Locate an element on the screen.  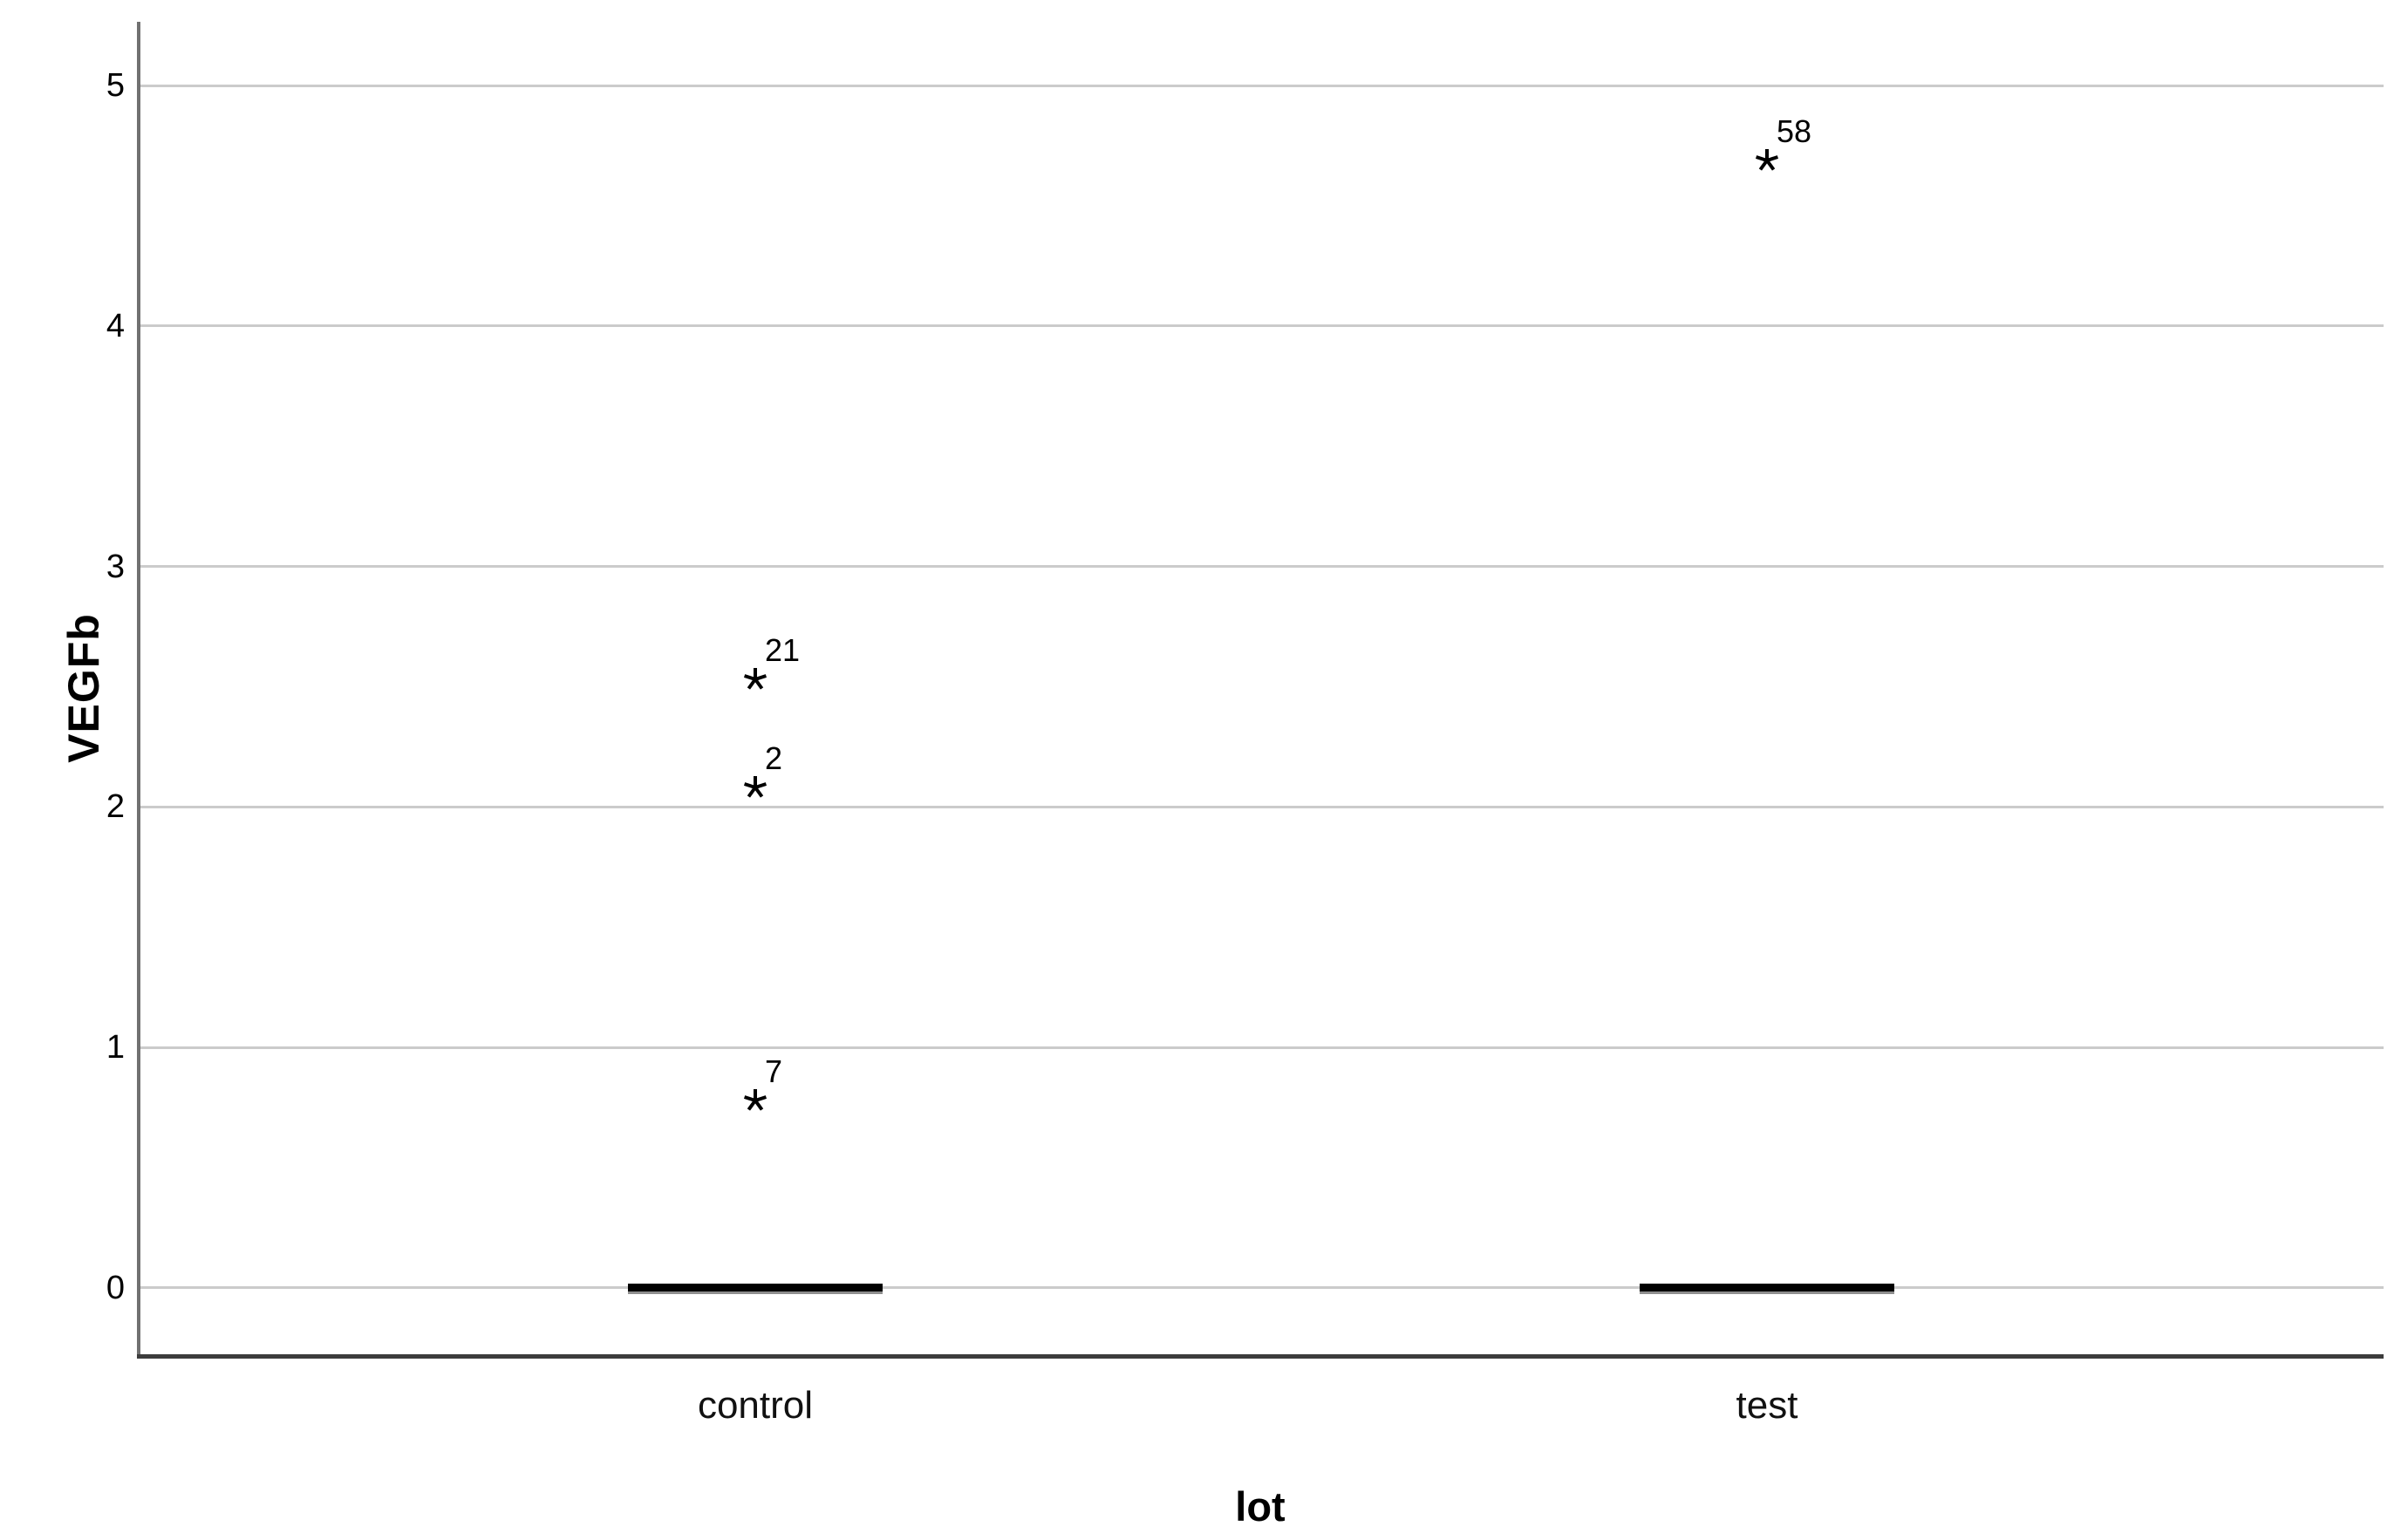
y-tick-label-0: 0 is located at coordinates (115, 1288).